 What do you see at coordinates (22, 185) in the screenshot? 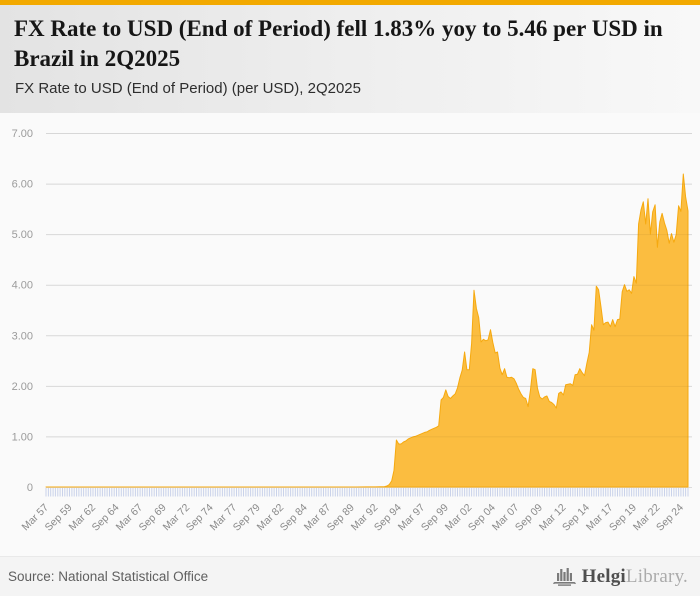
I see `svg-text: 6.00` at bounding box center [22, 185].